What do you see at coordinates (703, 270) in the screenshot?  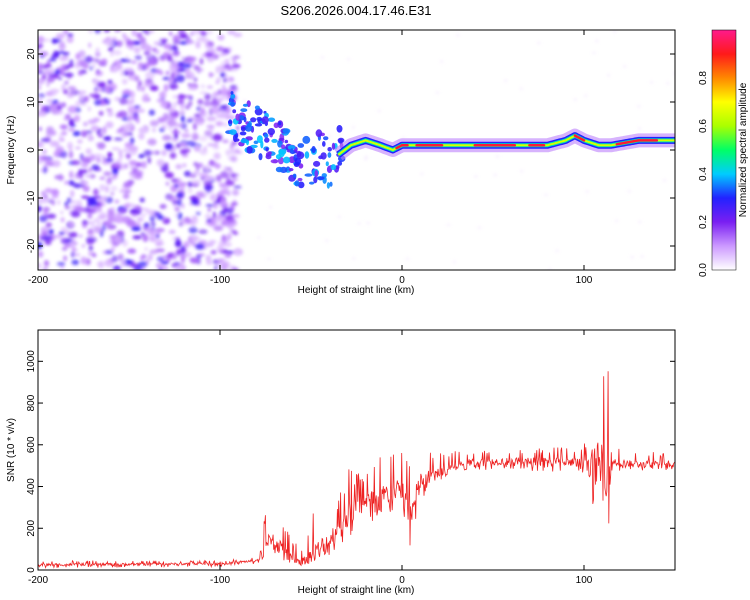 I see `colorbar-tick-label: 0.0` at bounding box center [703, 270].